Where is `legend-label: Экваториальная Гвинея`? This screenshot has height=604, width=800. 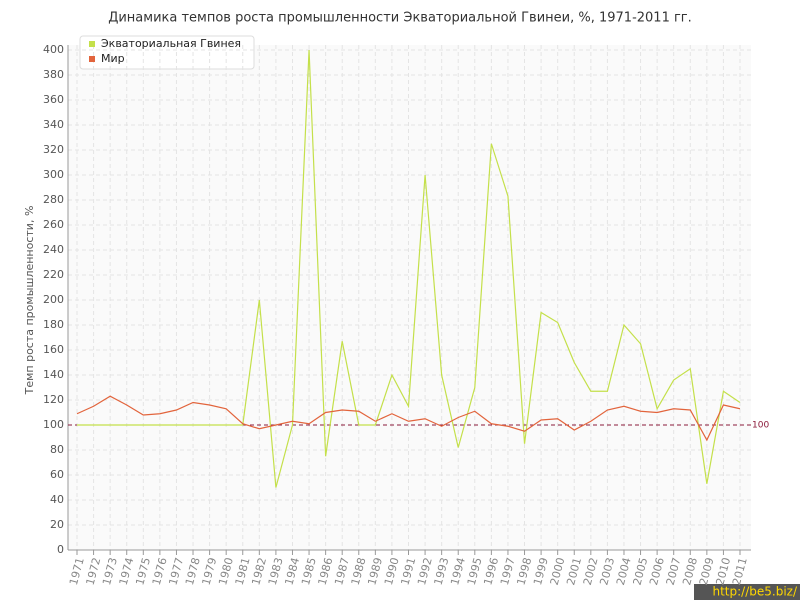
legend-label: Экваториальная Гвинея is located at coordinates (171, 43).